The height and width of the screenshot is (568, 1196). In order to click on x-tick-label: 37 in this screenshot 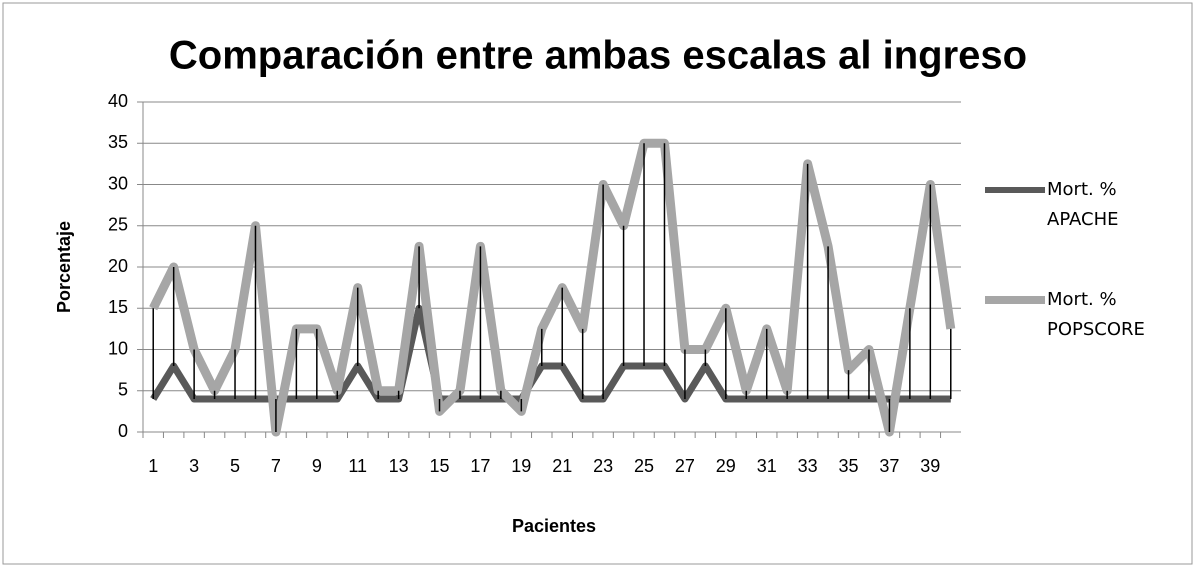, I will do `click(889, 466)`.